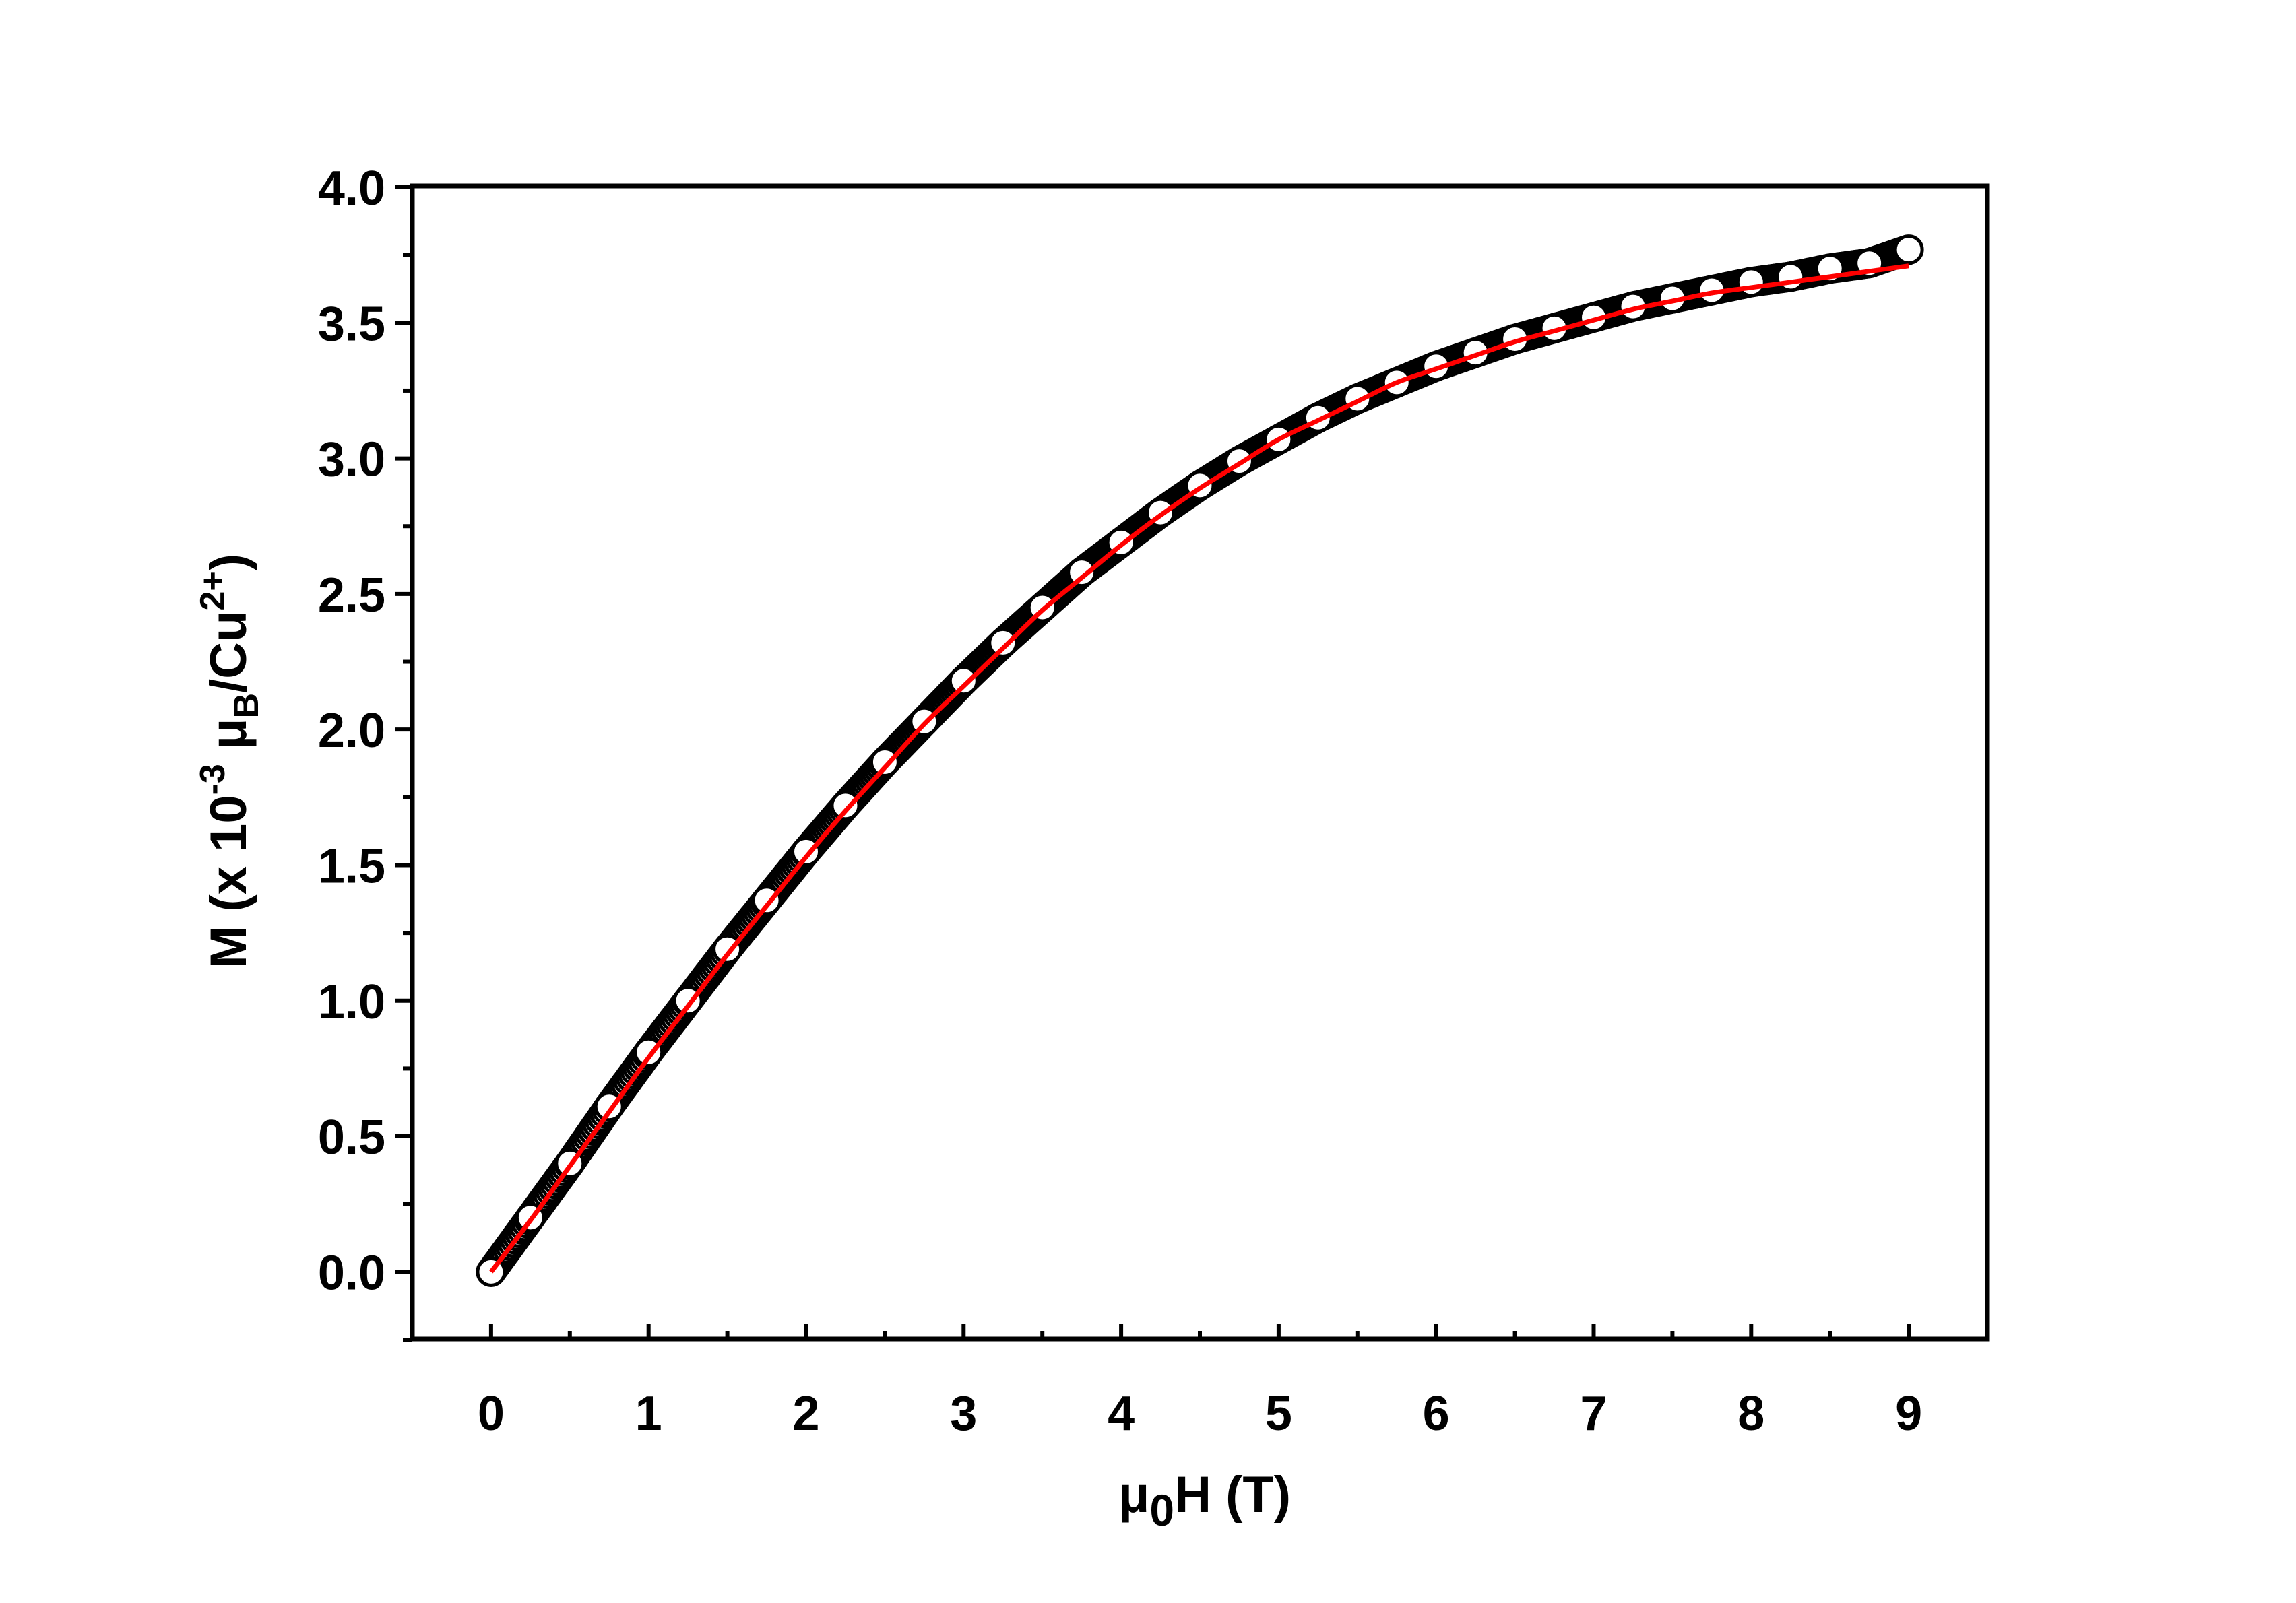  Describe the element at coordinates (648, 1414) in the screenshot. I see `x-tick-label: 1` at that location.